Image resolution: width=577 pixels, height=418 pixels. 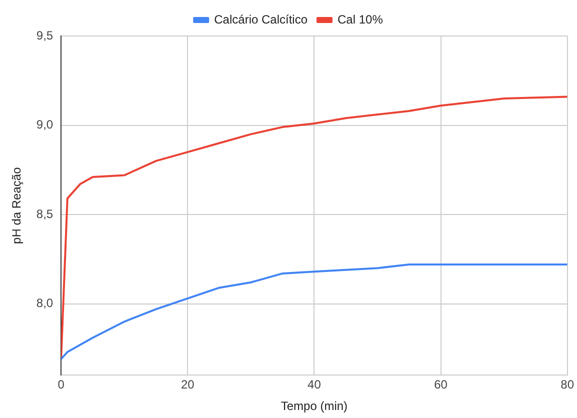 What do you see at coordinates (45, 35) in the screenshot?
I see `y-tick-label: 9,5` at bounding box center [45, 35].